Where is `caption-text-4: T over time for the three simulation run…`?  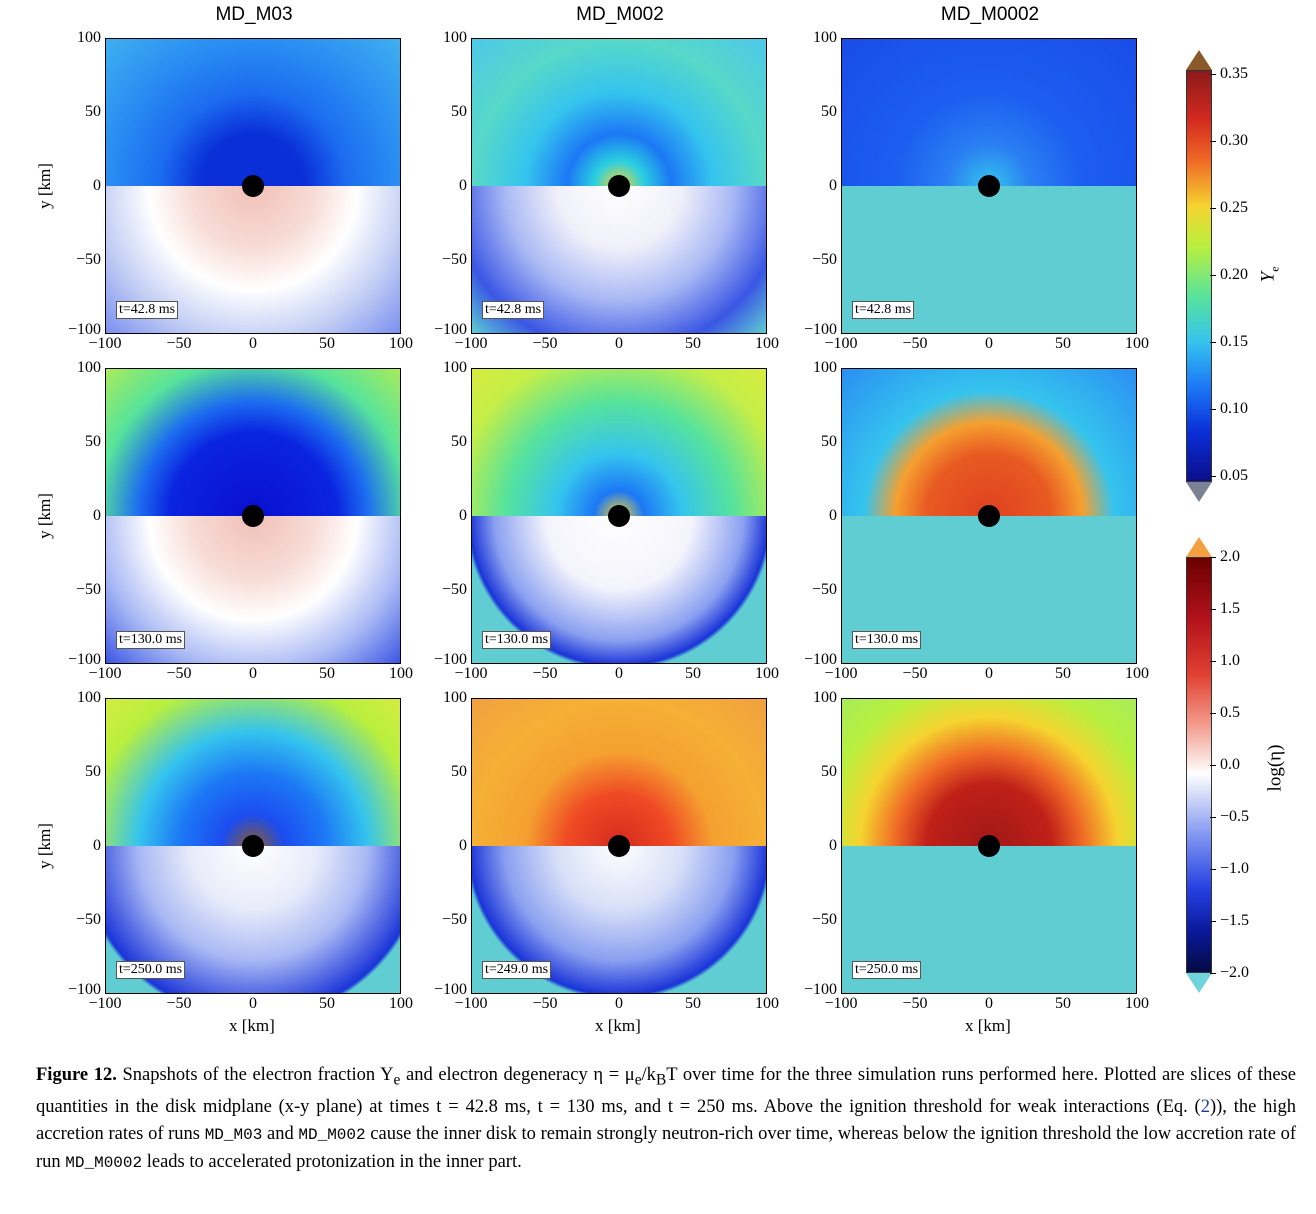
caption-text-4: T over time for the three simulation run… is located at coordinates (666, 1091).